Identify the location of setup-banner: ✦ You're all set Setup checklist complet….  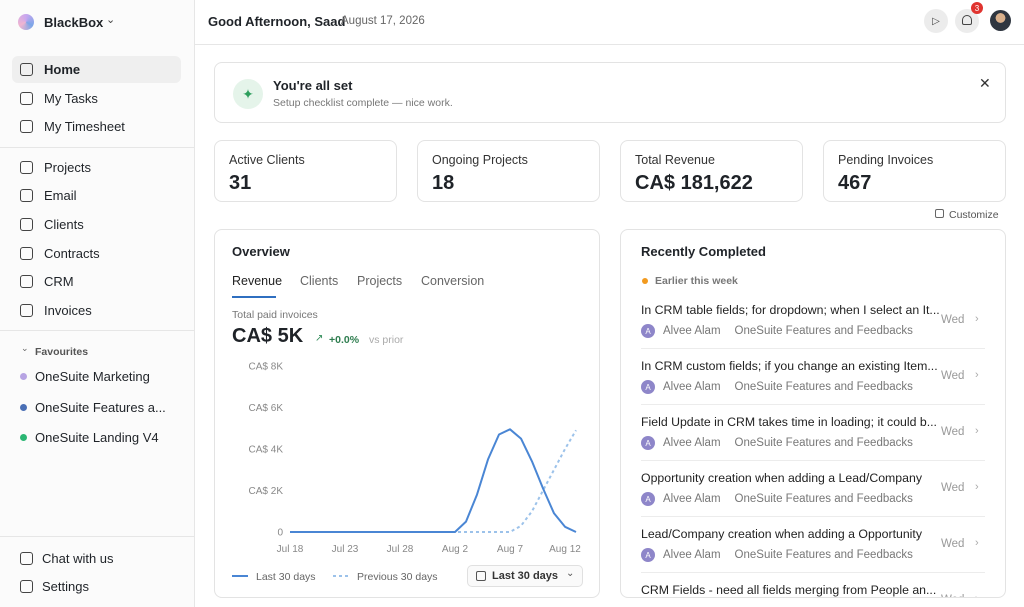
(610, 92).